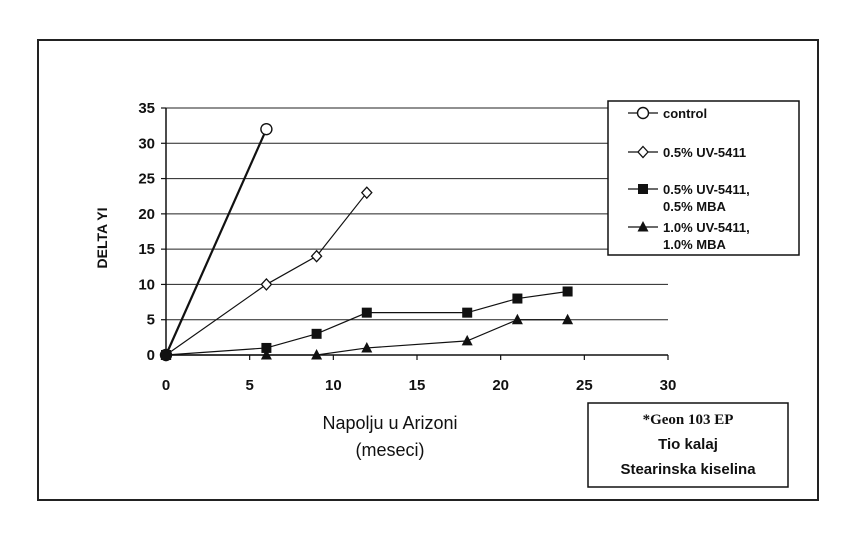 The height and width of the screenshot is (536, 850). I want to click on legend-label-3-0: 1.0% UV-5411,, so click(706, 227).